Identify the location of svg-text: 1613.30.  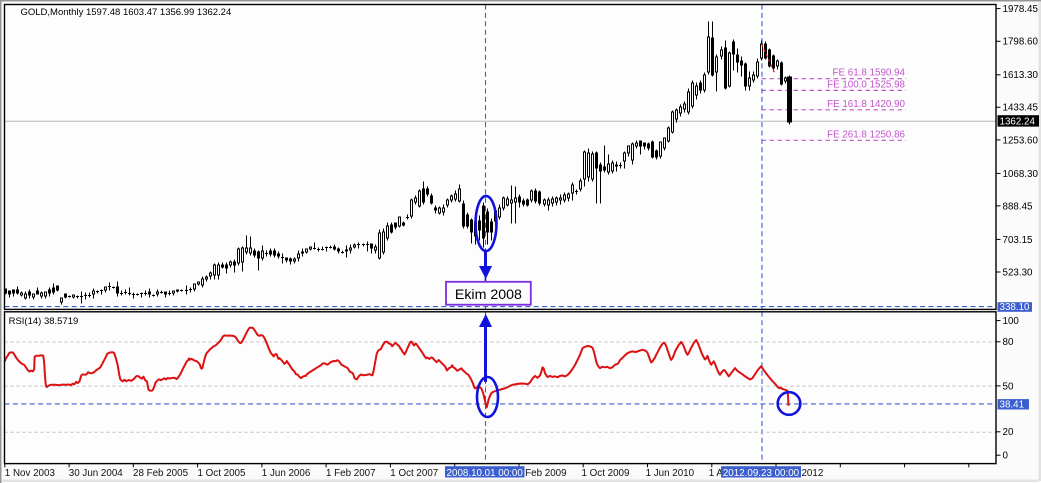
(1021, 75).